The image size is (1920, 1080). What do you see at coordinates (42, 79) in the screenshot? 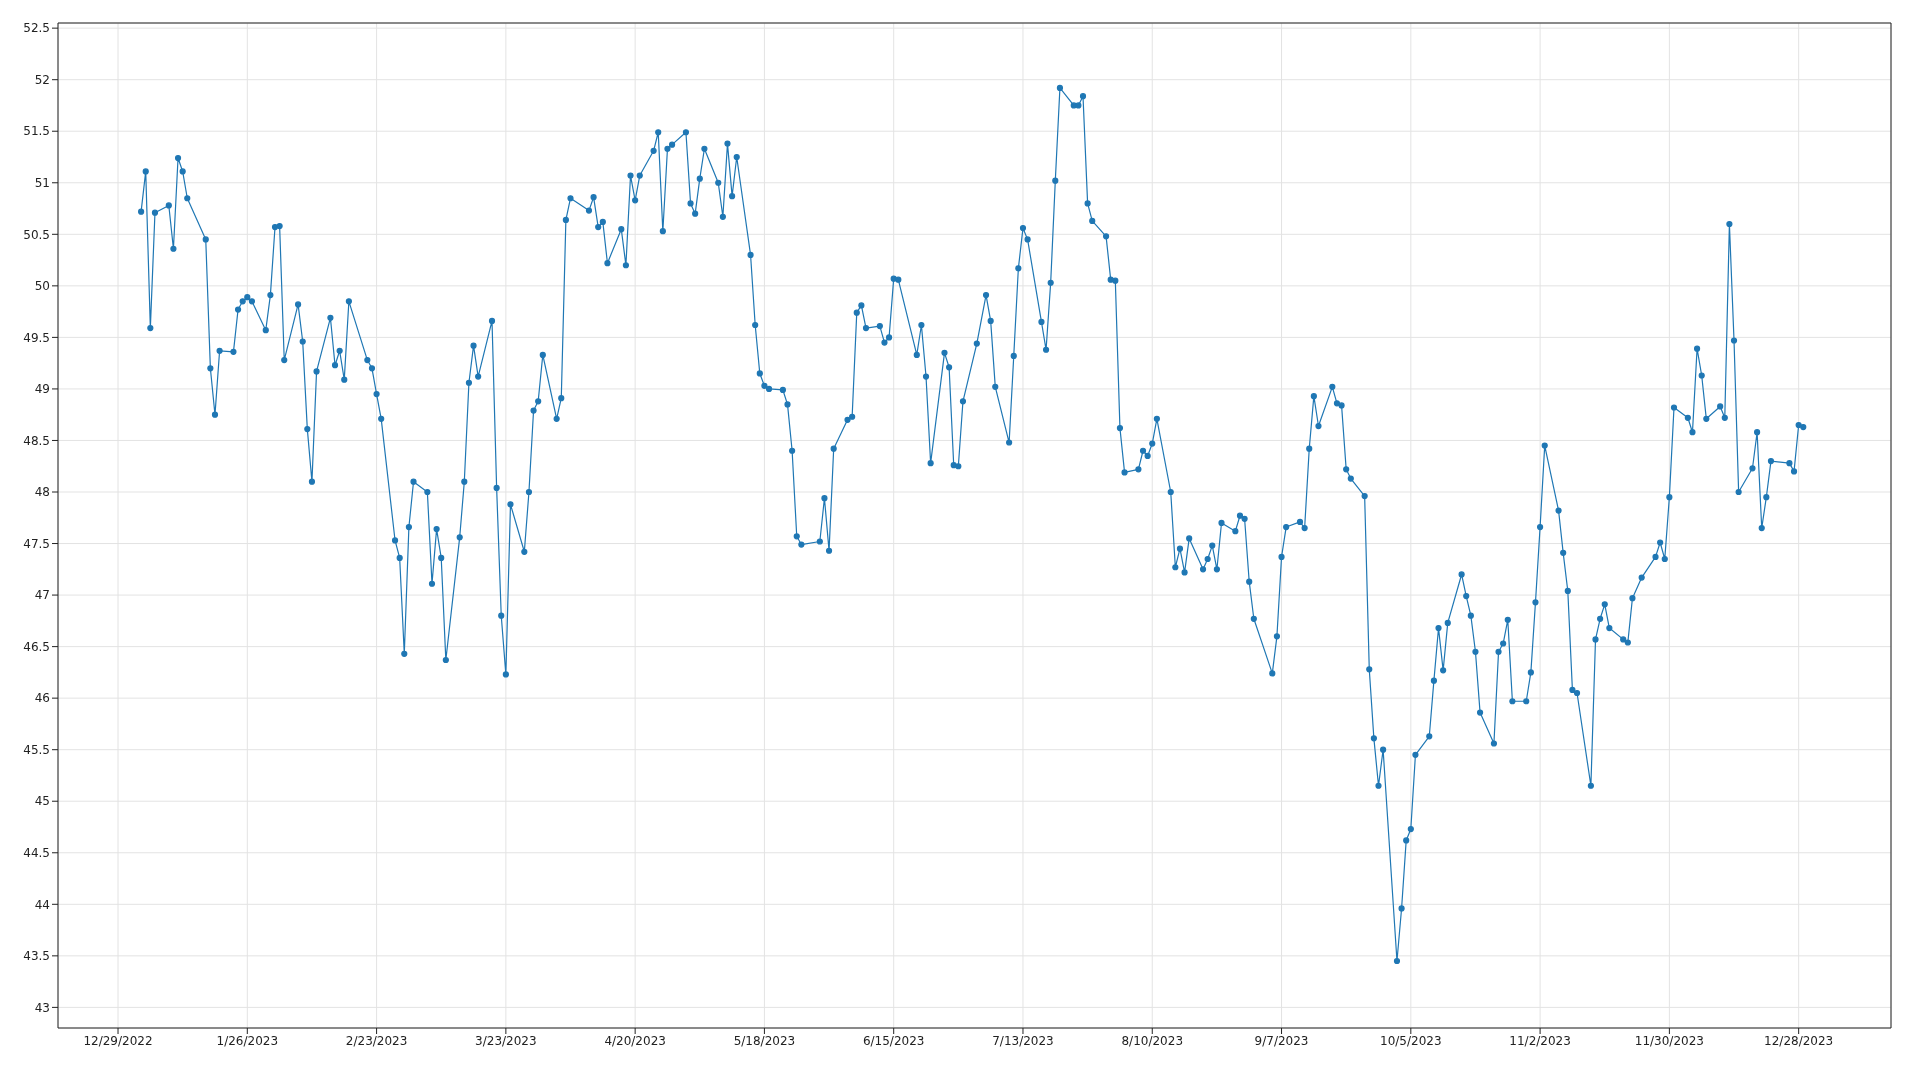
I see `y-tick-label: 52` at bounding box center [42, 79].